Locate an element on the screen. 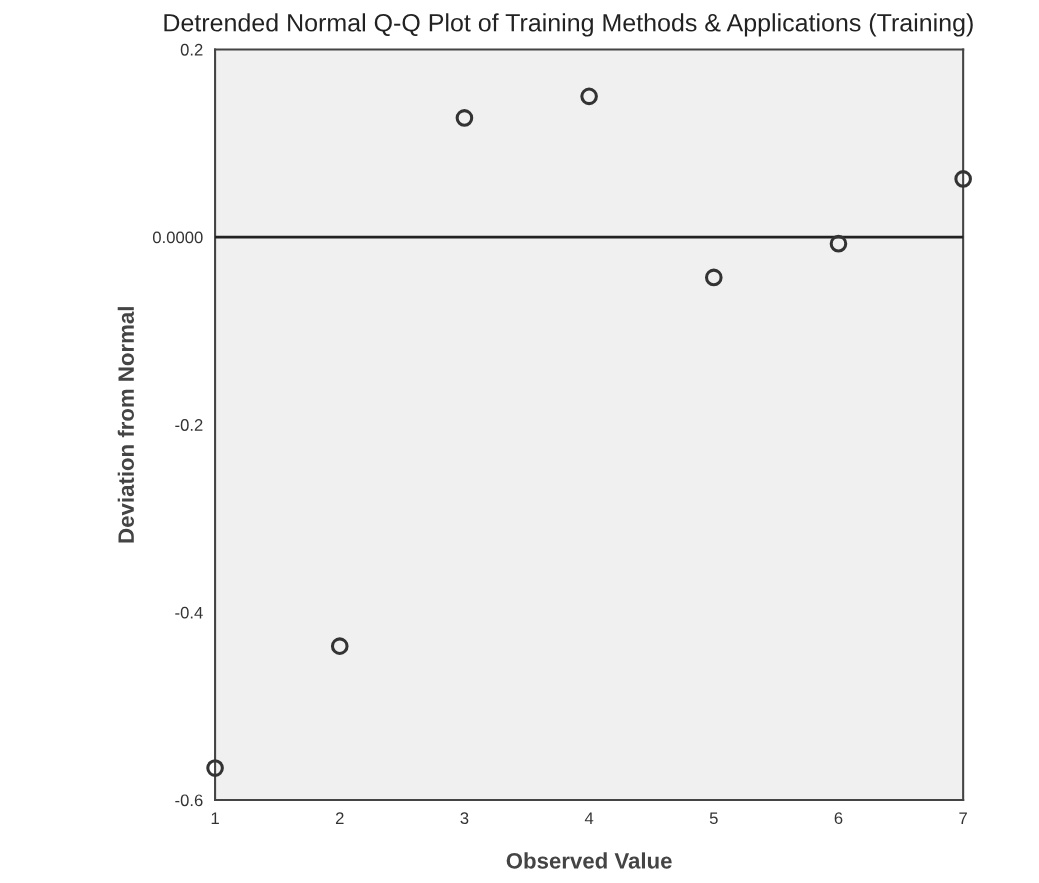  y-tick-label: -0.6 is located at coordinates (189, 800).